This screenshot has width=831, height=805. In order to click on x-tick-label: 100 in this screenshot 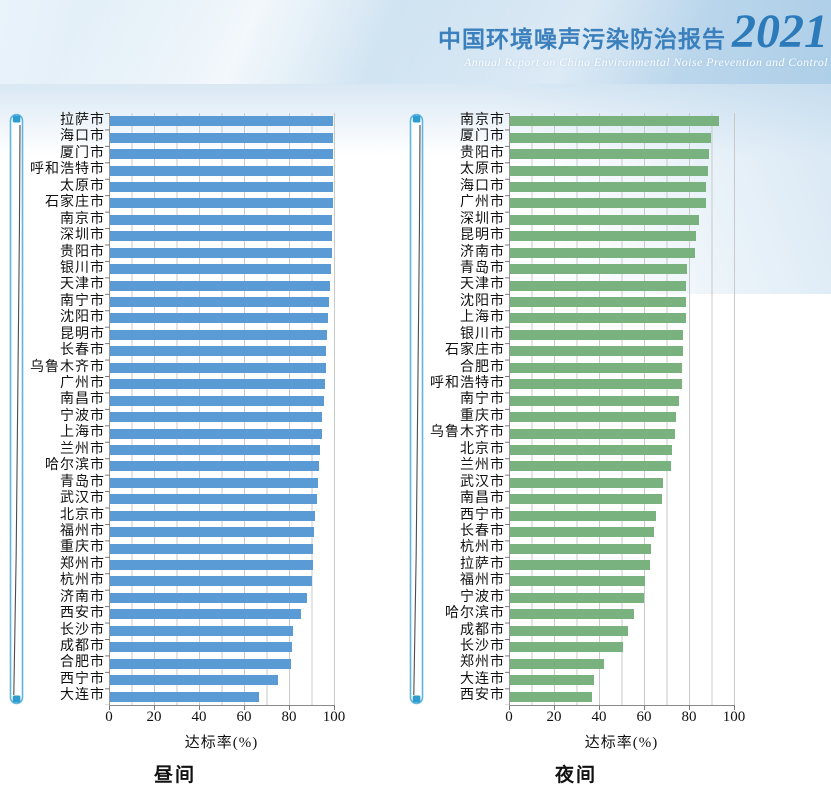, I will do `click(334, 717)`.